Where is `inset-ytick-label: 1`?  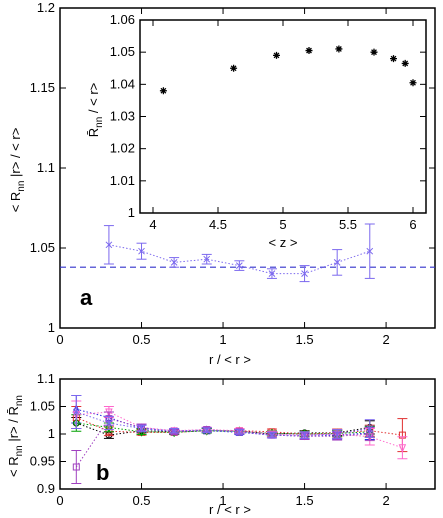 inset-ytick-label: 1 is located at coordinates (131, 212).